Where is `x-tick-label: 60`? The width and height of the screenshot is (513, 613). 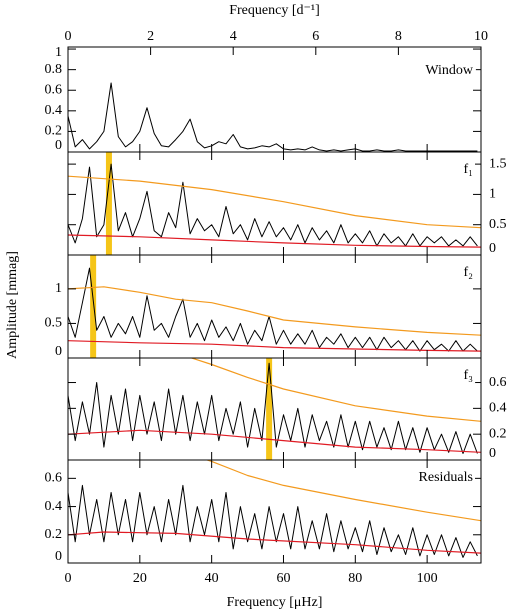
x-tick-label: 60 is located at coordinates (283, 578).